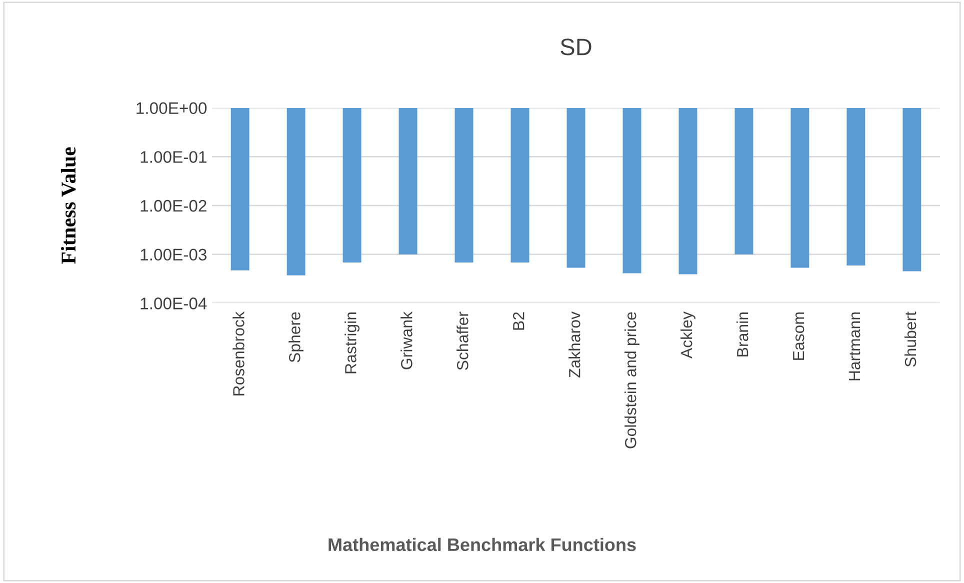 The image size is (964, 583). I want to click on y-tick-label: 1.00E-02, so click(173, 206).